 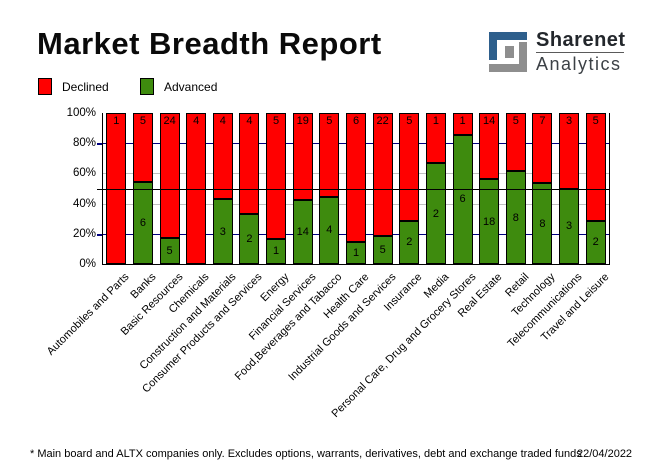 I want to click on declined-value-label: 6, so click(x=356, y=121).